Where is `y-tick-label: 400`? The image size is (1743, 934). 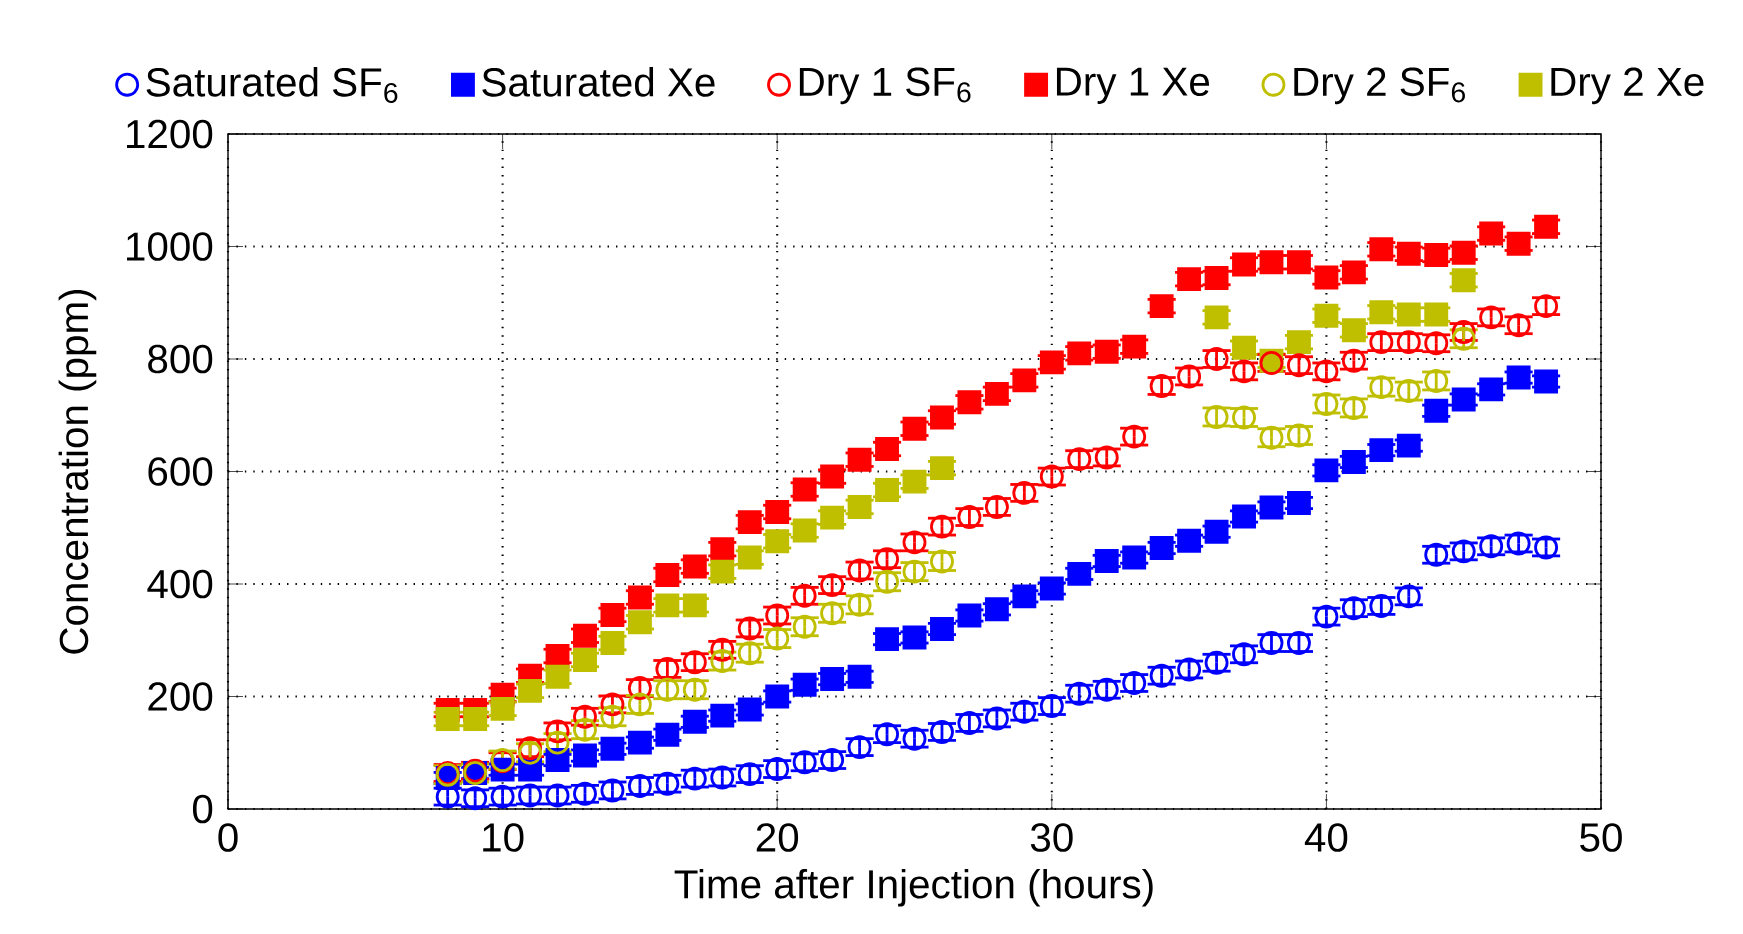 y-tick-label: 400 is located at coordinates (180, 584).